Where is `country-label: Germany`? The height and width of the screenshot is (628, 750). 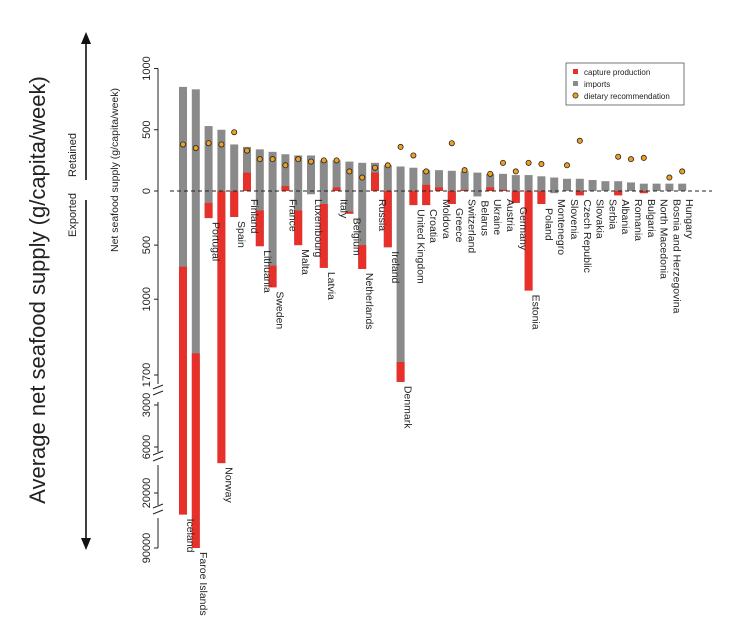
country-label: Germany is located at coordinates (523, 229).